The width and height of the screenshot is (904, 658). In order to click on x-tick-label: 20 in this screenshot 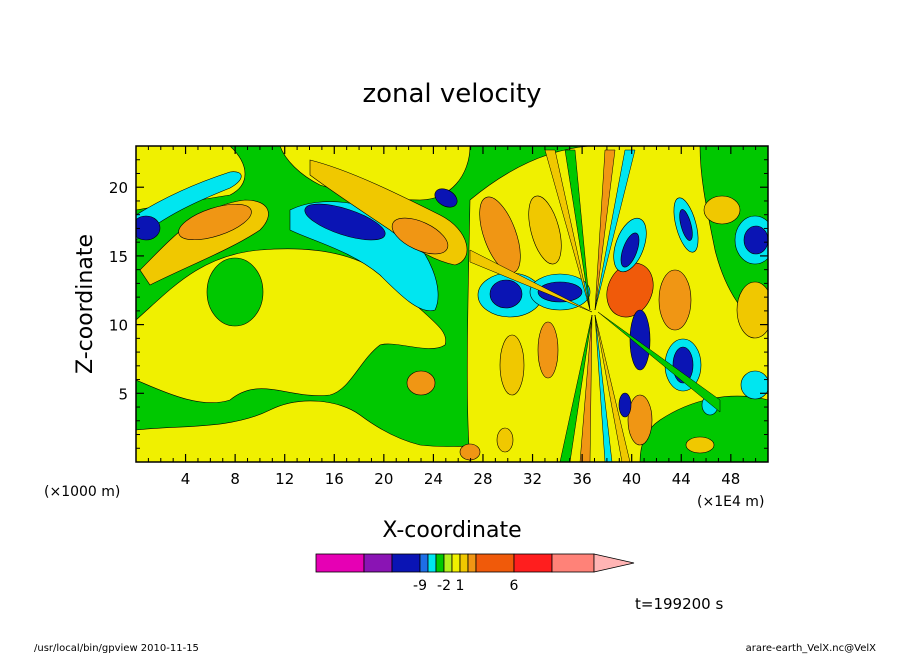, I will do `click(383, 479)`.